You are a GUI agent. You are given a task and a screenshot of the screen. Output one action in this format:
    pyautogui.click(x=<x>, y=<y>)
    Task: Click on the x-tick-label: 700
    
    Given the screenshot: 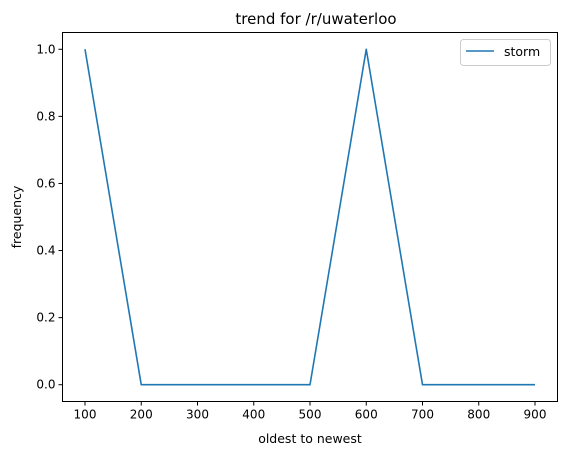 What is the action you would take?
    pyautogui.click(x=422, y=415)
    